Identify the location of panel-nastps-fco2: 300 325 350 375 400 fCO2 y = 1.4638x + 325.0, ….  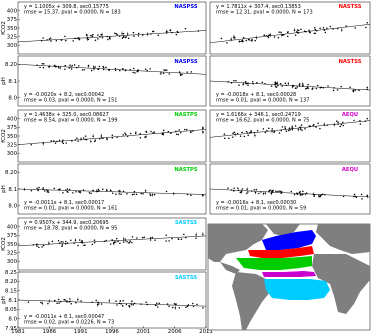
(104, 136).